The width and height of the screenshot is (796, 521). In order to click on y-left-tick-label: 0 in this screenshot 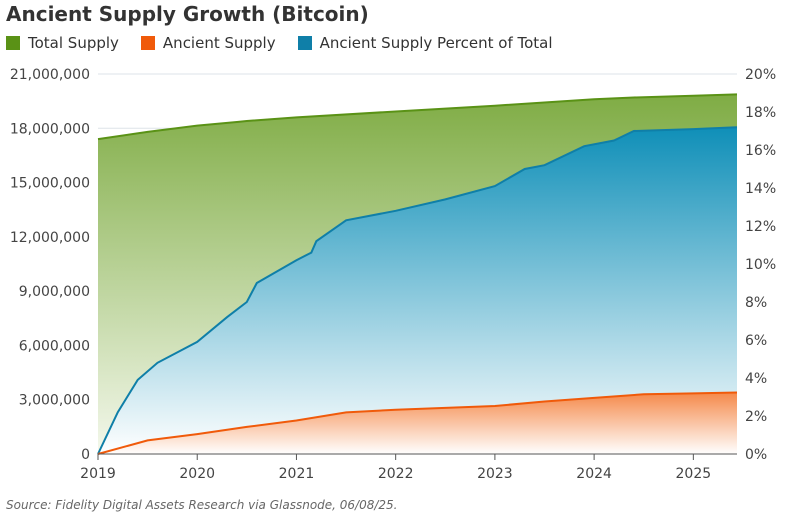, I will do `click(85, 455)`.